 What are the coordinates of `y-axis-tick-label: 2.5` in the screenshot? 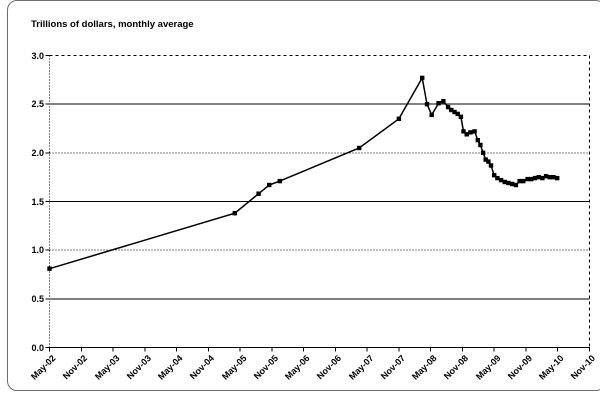 It's located at (37, 104).